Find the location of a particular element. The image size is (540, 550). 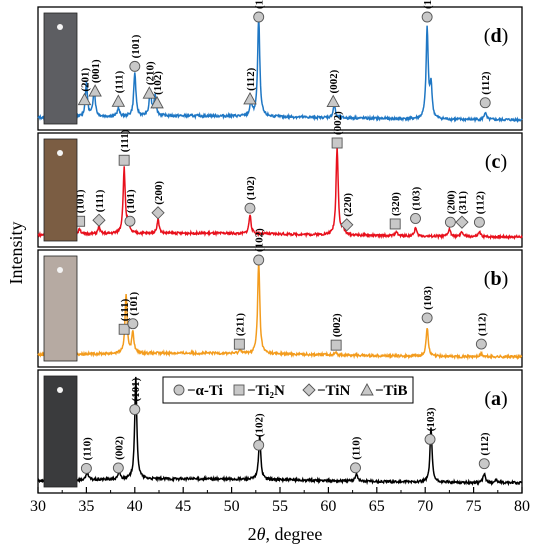

x-axis-title-theta: θ is located at coordinates (261, 534).